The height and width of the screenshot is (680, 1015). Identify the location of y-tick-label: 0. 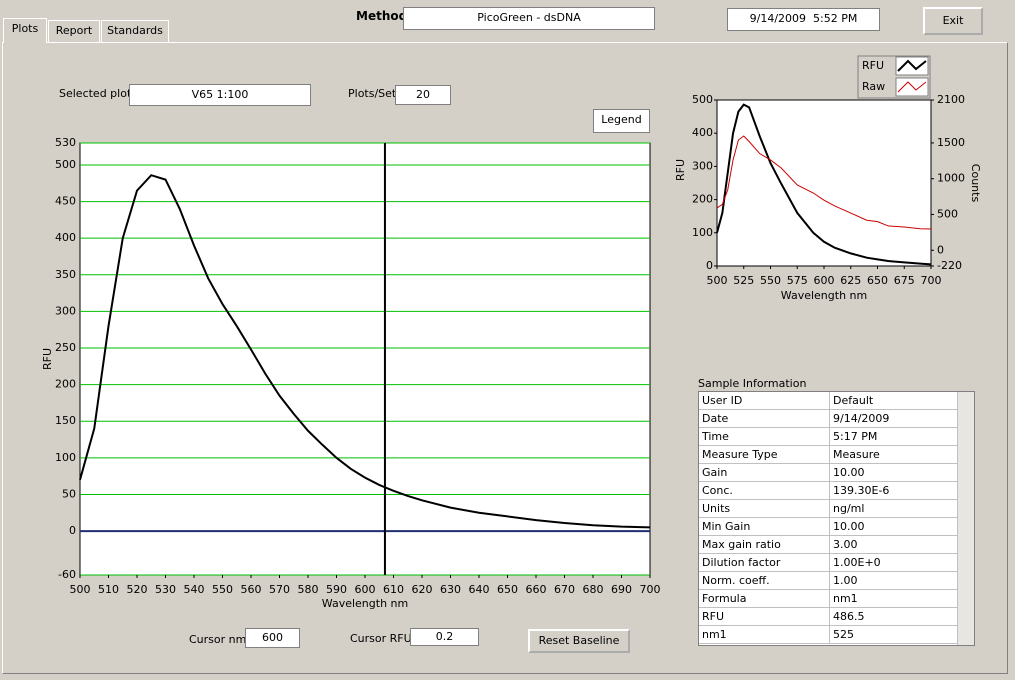
(709, 265).